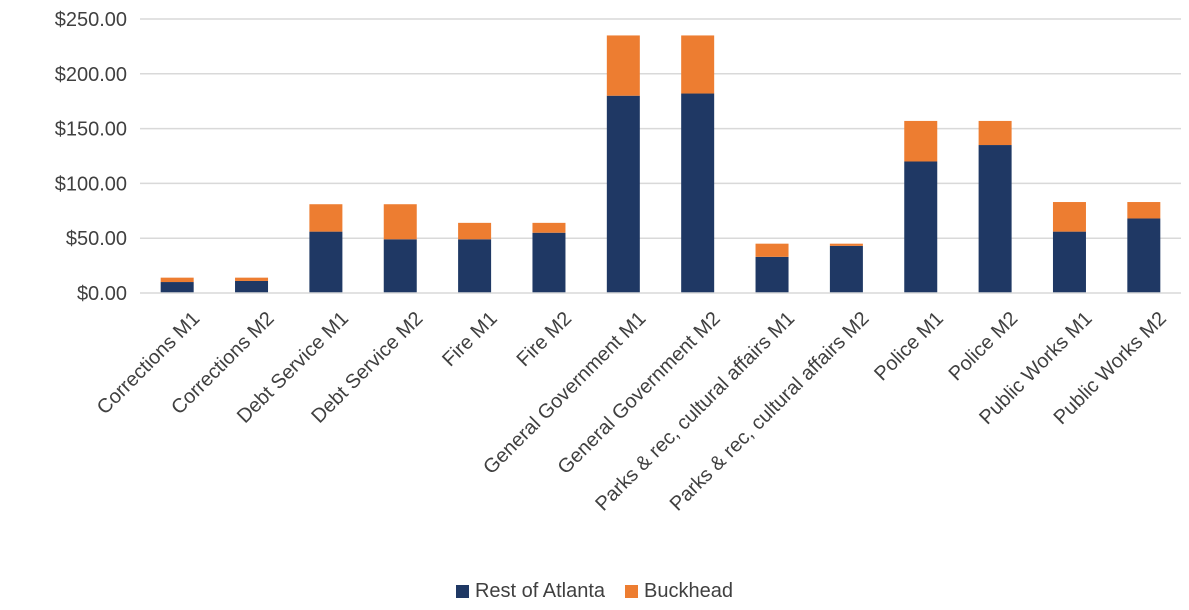 This screenshot has width=1189, height=610. Describe the element at coordinates (540, 591) in the screenshot. I see `legend-label-rest-of-atlanta: Rest of Atlanta` at that location.